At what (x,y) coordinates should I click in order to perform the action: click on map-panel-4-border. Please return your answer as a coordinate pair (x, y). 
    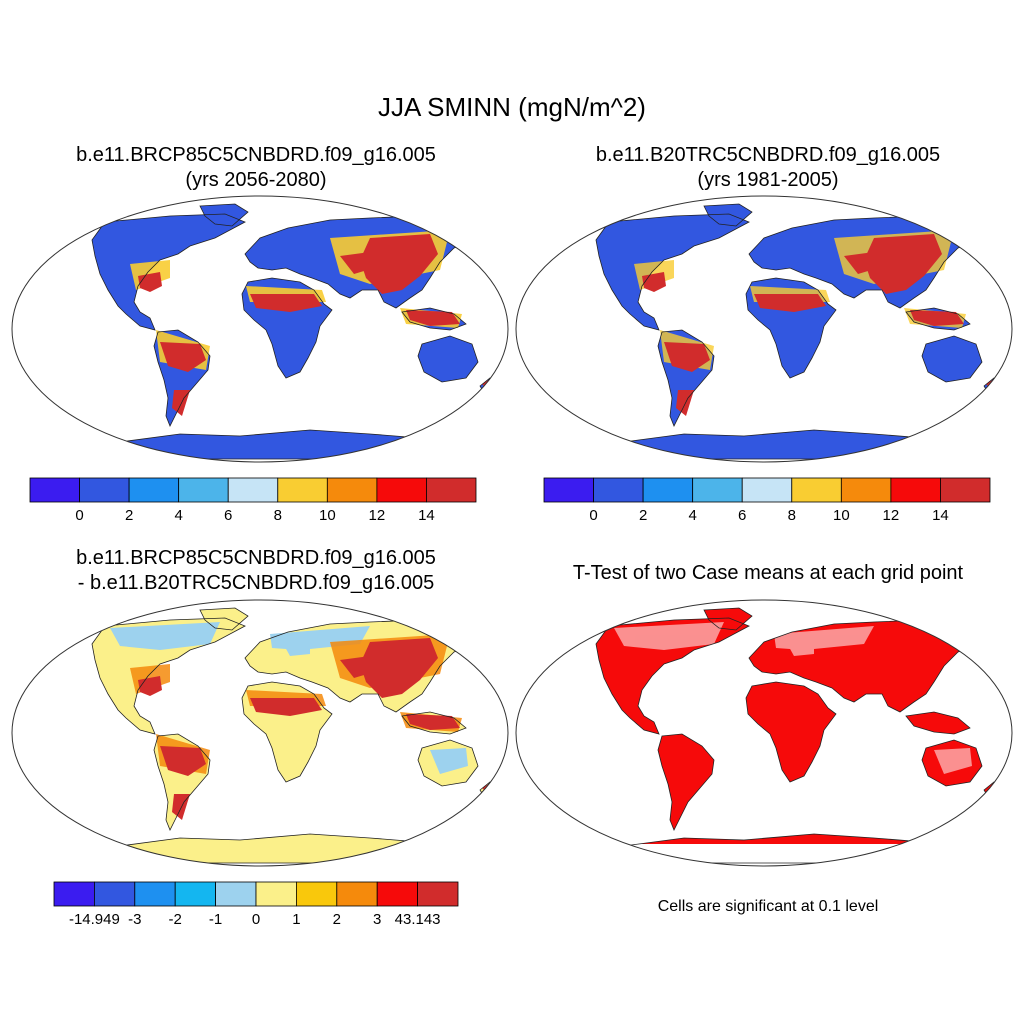
    Looking at the image, I should click on (764, 733).